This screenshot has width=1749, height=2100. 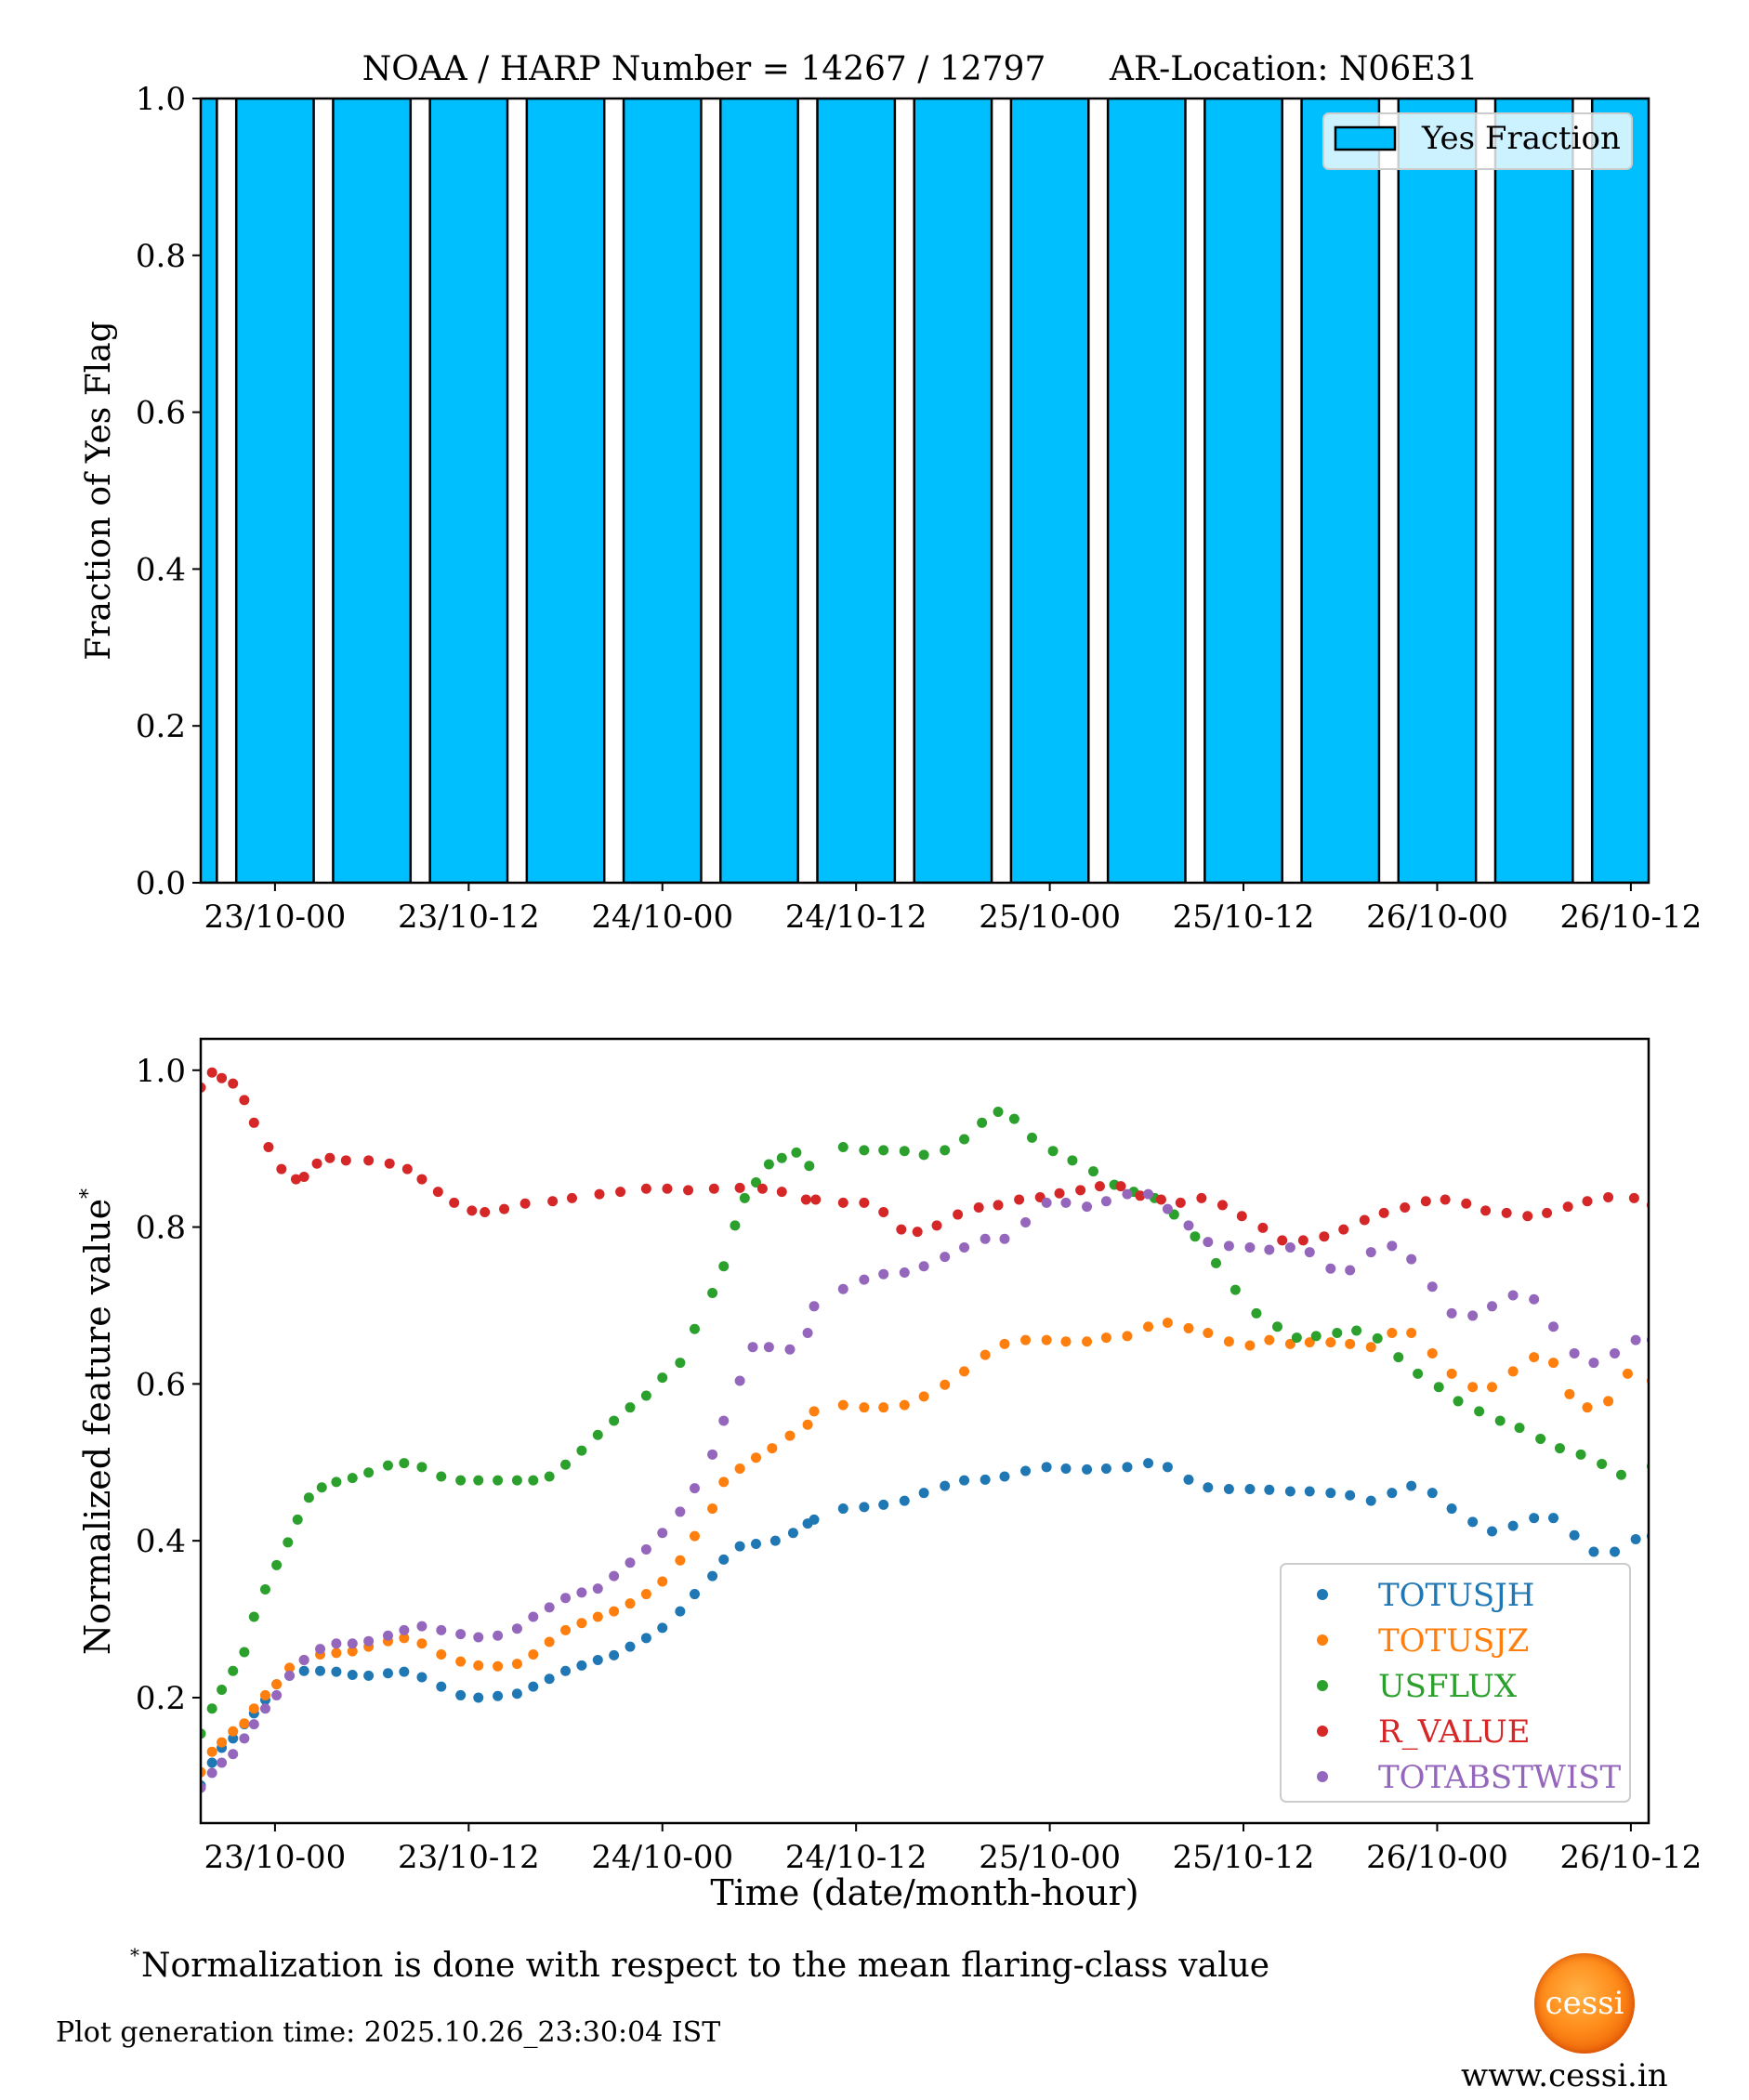 I want to click on website-link: www.cessi.in, so click(x=1564, y=2075).